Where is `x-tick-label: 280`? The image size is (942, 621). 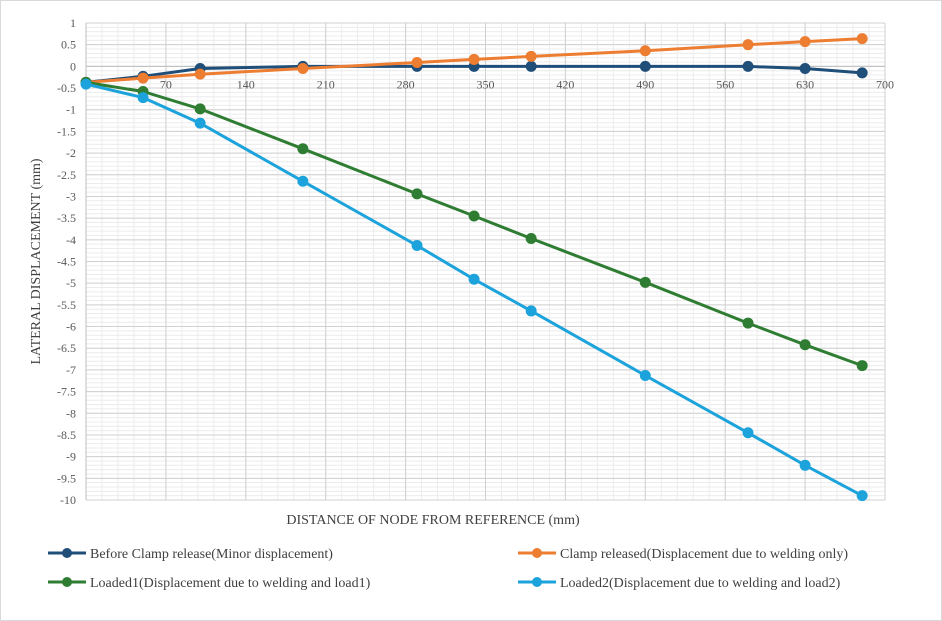
x-tick-label: 280 is located at coordinates (406, 84).